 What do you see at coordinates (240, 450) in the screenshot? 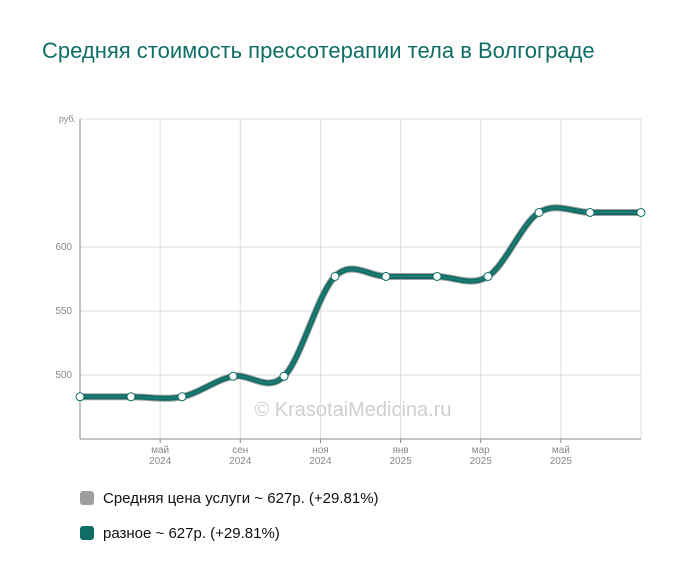
I see `x-tick-label-month: сен` at bounding box center [240, 450].